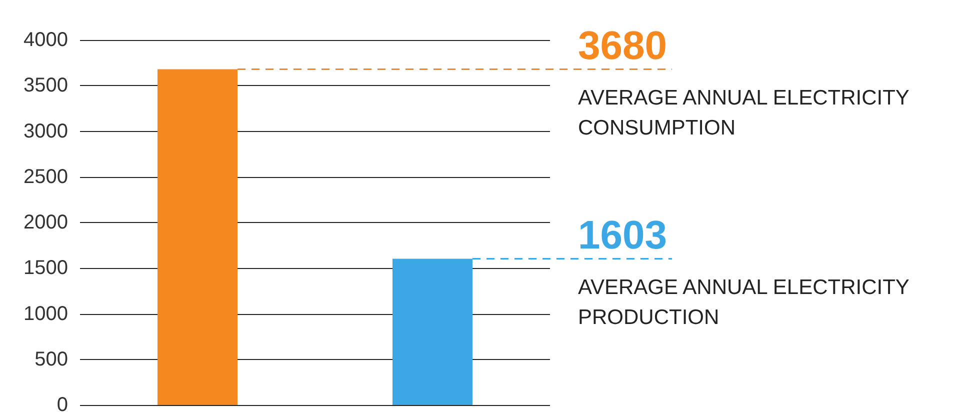 The width and height of the screenshot is (970, 415). I want to click on annotation: 1603, so click(622, 236).